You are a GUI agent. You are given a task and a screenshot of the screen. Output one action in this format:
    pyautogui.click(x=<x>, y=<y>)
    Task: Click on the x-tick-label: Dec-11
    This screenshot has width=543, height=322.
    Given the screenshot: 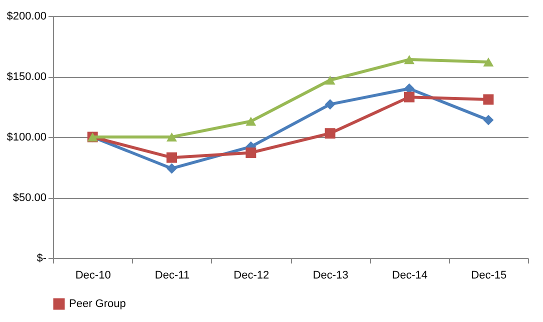 What is the action you would take?
    pyautogui.click(x=172, y=276)
    